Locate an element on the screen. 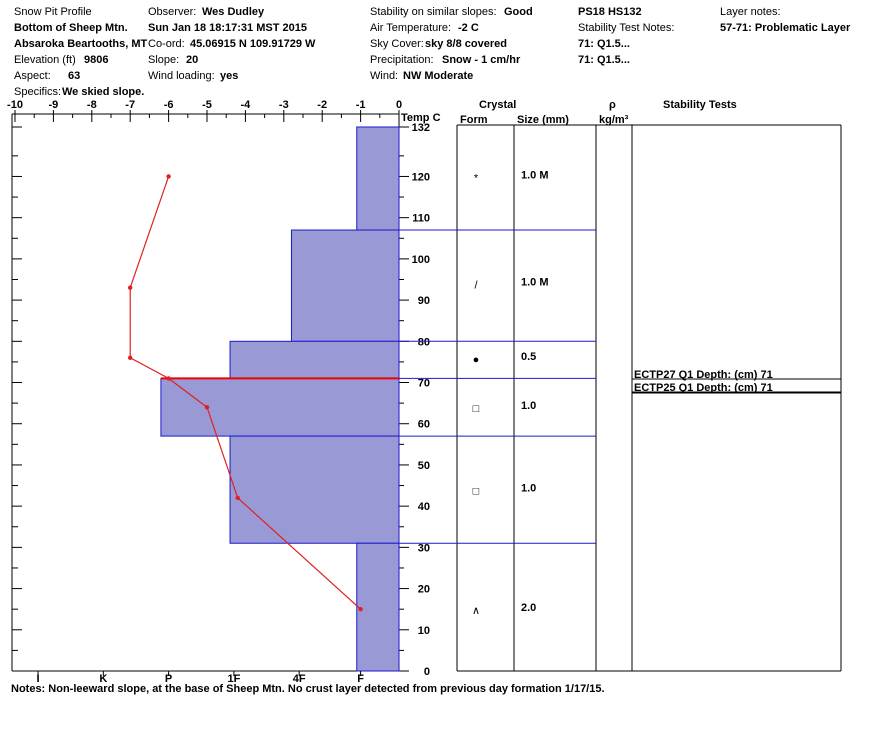 The image size is (888, 750). temp-tick-label: -5 is located at coordinates (207, 105).